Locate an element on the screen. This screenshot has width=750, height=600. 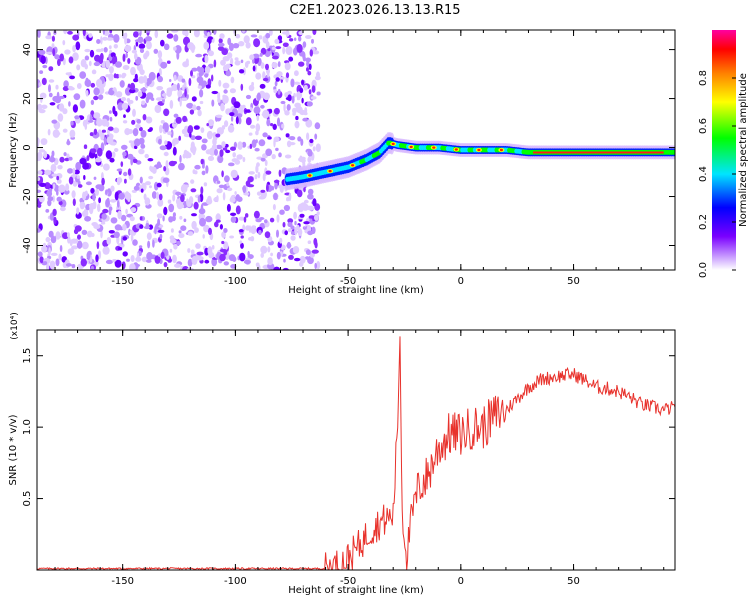
x-tick-label: 50 is located at coordinates (573, 581).